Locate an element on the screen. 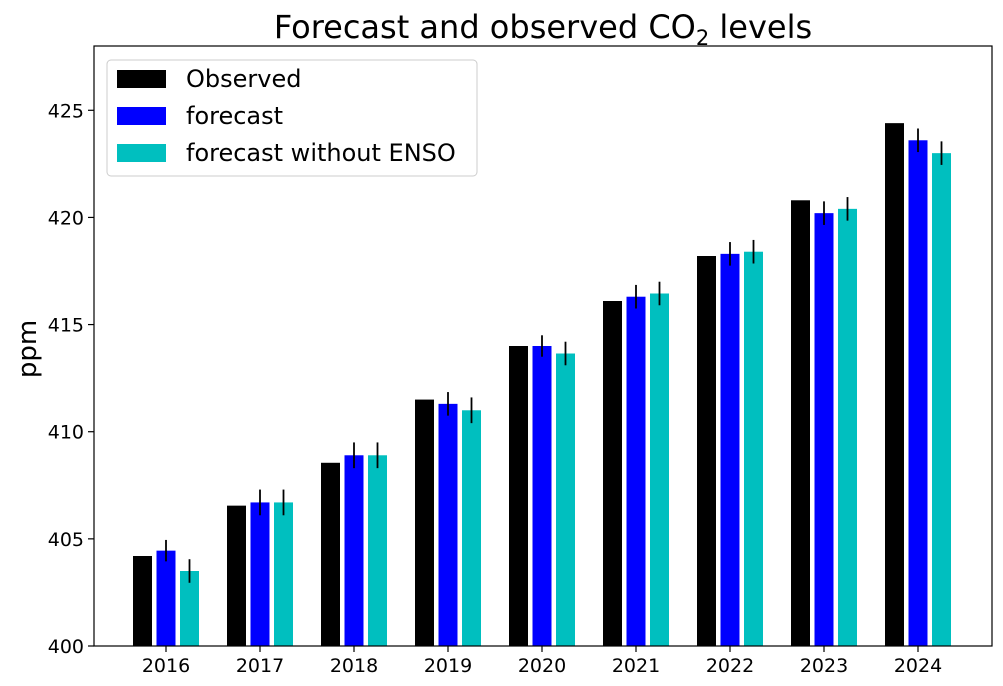 The height and width of the screenshot is (686, 1003). y-tick-label: 405 is located at coordinates (66, 540).